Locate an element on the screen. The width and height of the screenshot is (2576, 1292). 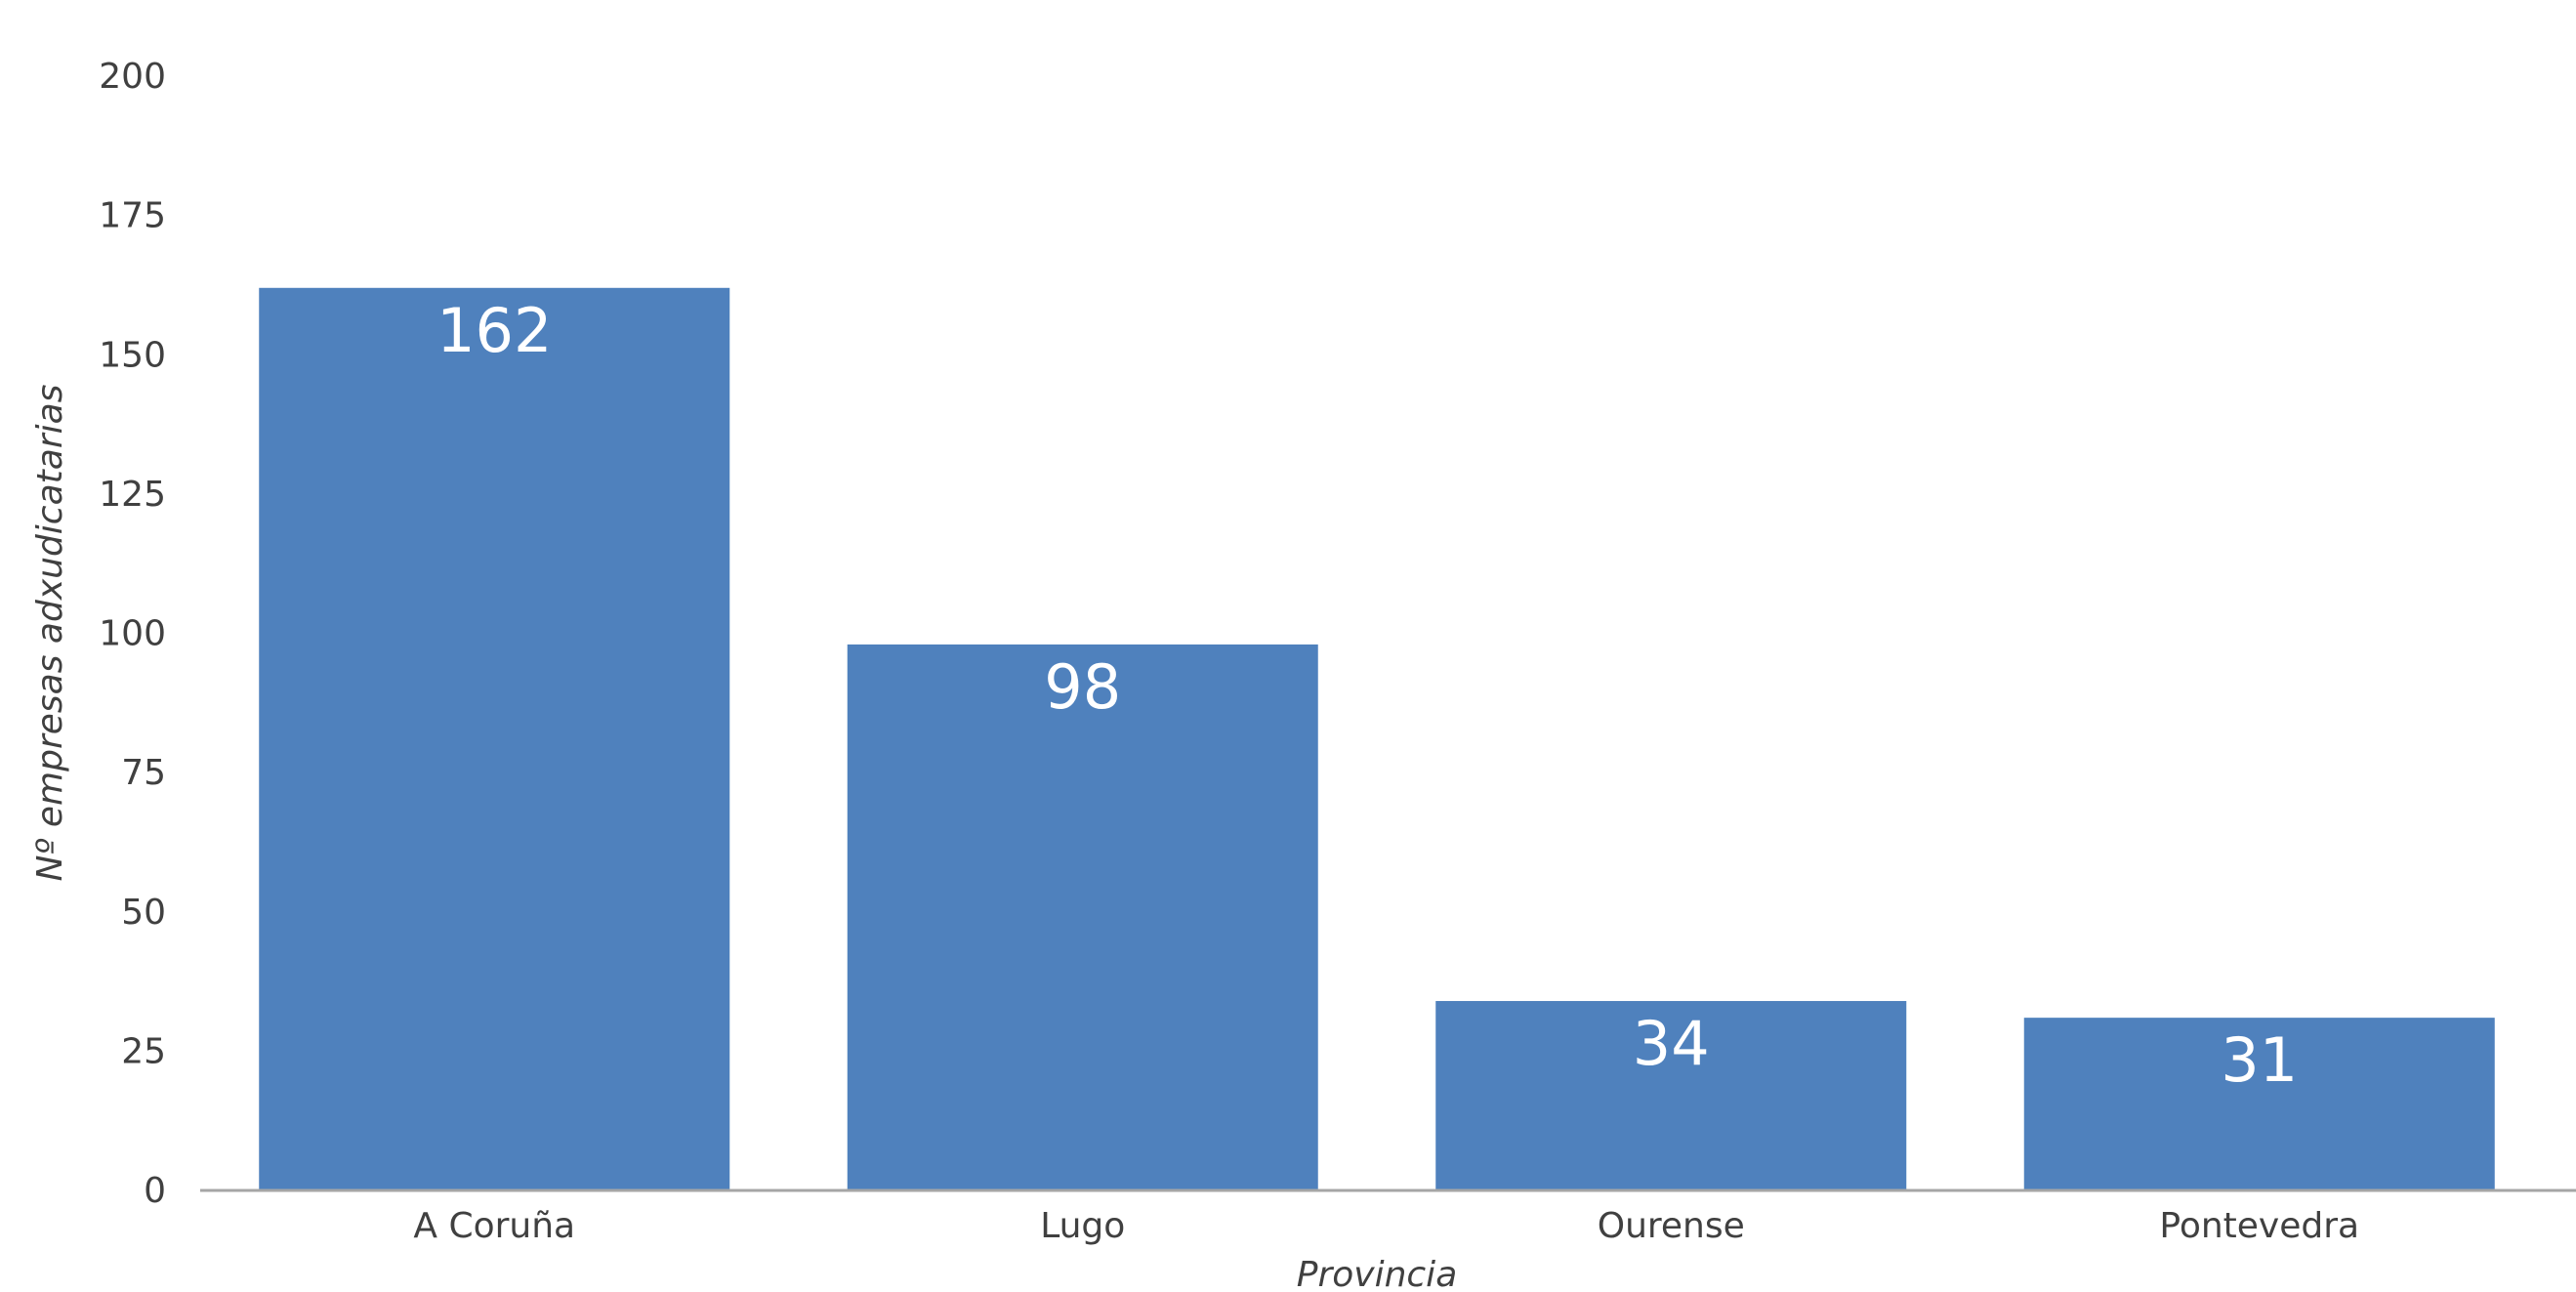
y-tick-label: 150 is located at coordinates (133, 355).